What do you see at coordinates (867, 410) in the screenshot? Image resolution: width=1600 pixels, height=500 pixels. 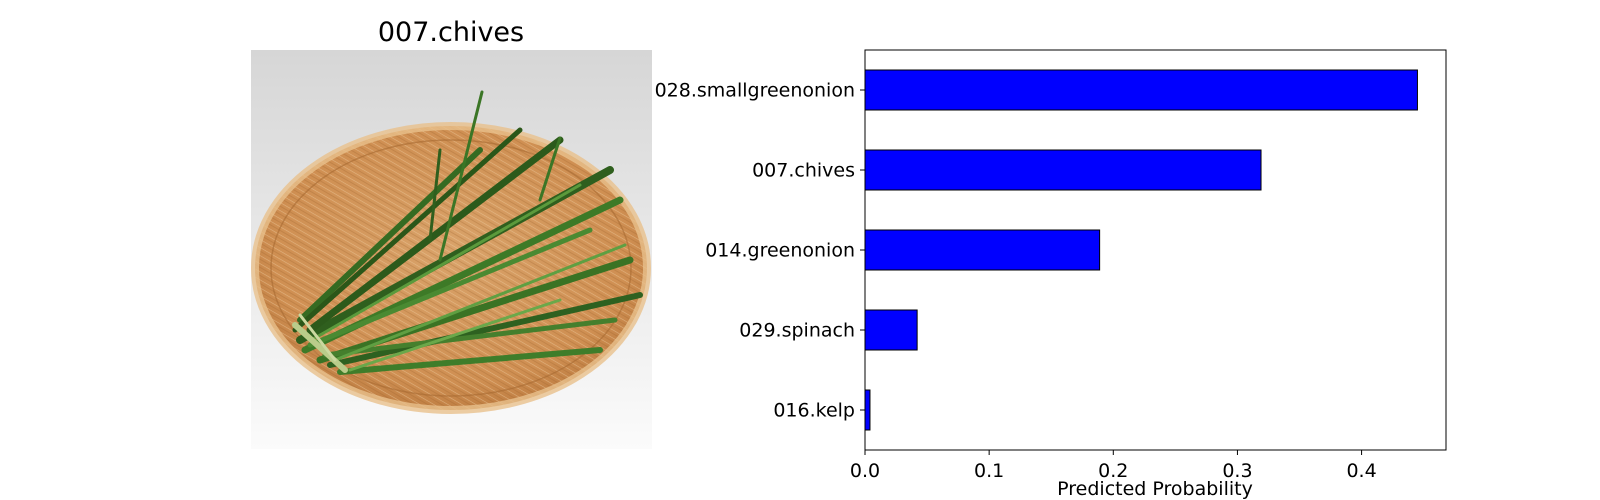 I see `bar-016.kelp` at bounding box center [867, 410].